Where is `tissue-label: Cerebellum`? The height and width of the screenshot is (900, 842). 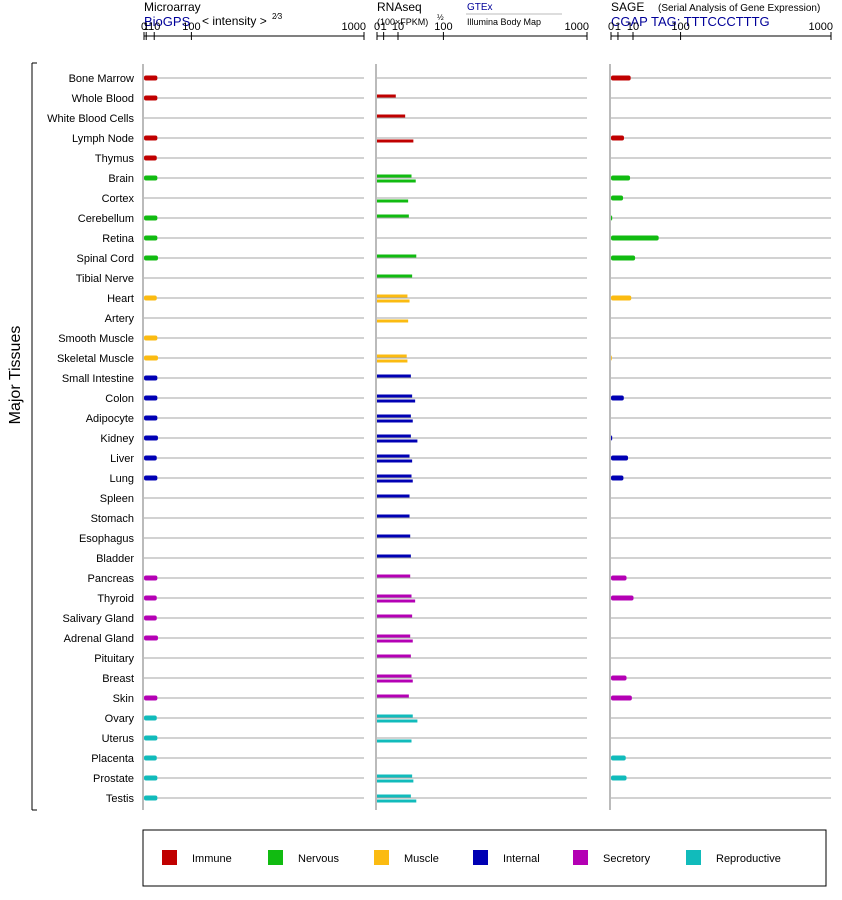 tissue-label: Cerebellum is located at coordinates (106, 219).